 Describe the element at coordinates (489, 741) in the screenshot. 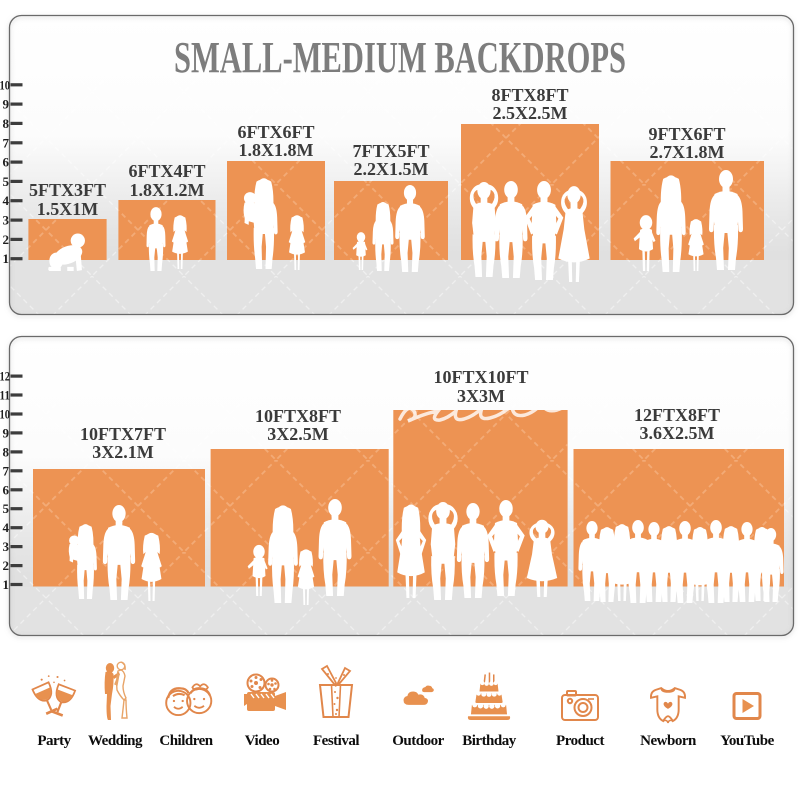

I see `svg-text: Birthday` at that location.